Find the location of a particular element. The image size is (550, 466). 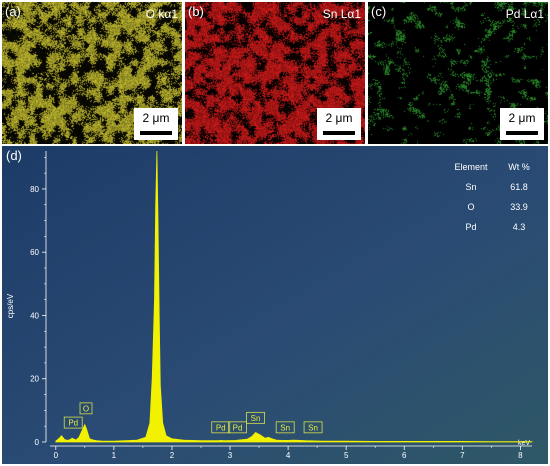

x-tick-label: 8 is located at coordinates (520, 455).